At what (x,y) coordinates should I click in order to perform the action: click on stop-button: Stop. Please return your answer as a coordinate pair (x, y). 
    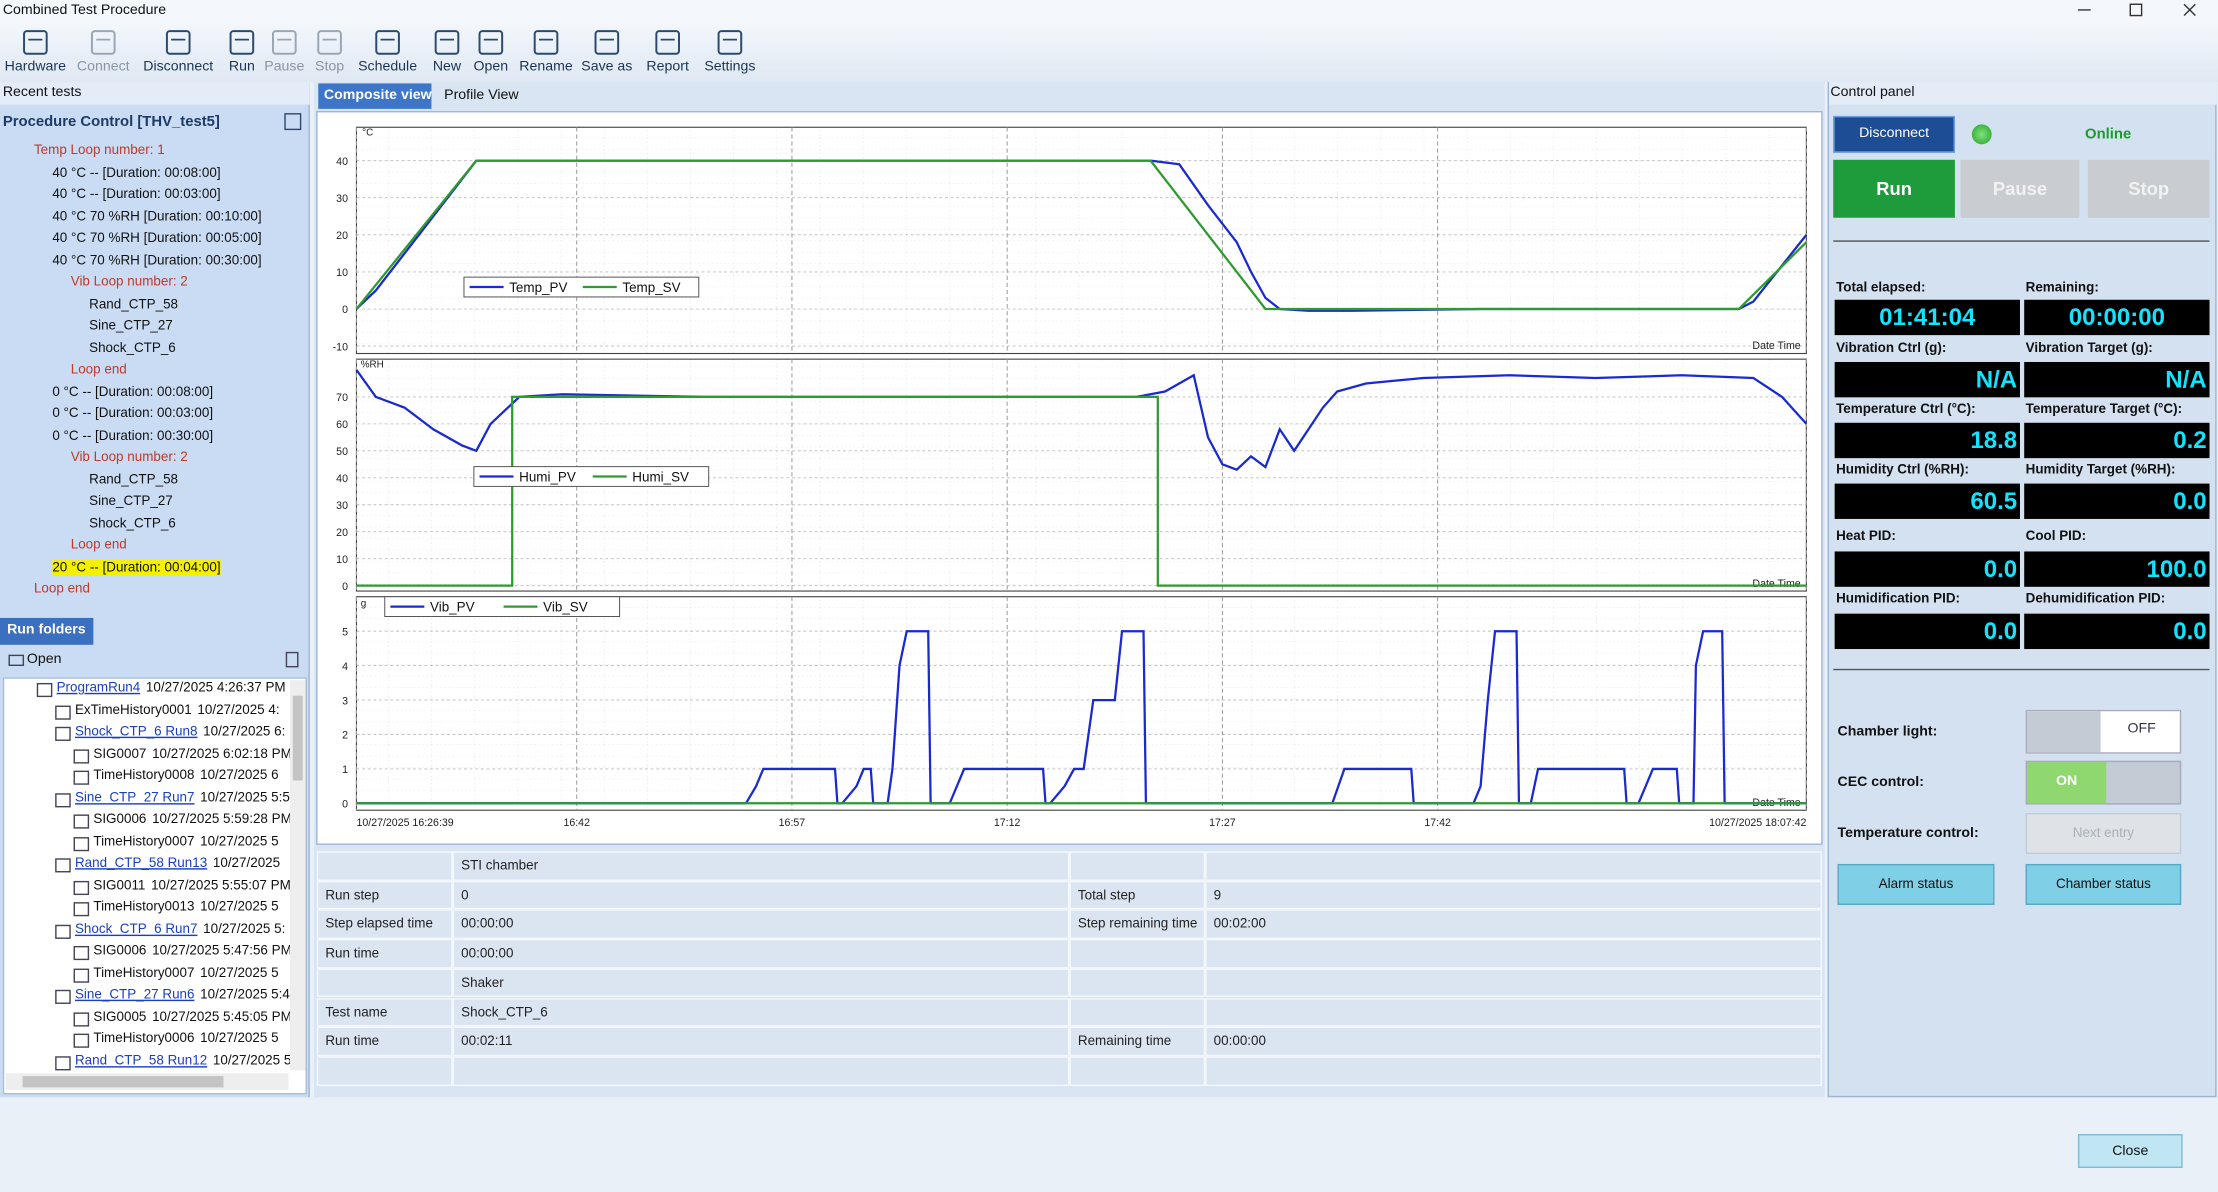
    Looking at the image, I should click on (2148, 188).